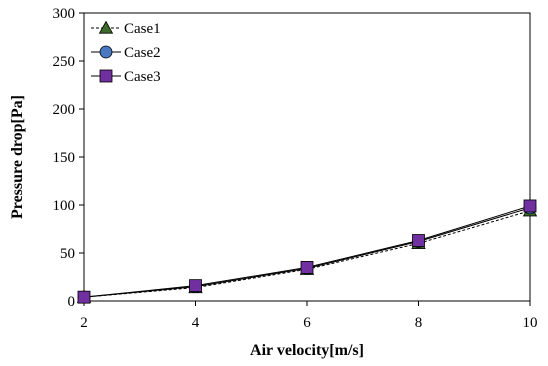 This screenshot has width=548, height=366. What do you see at coordinates (64, 14) in the screenshot?
I see `y-tick-label: 300` at bounding box center [64, 14].